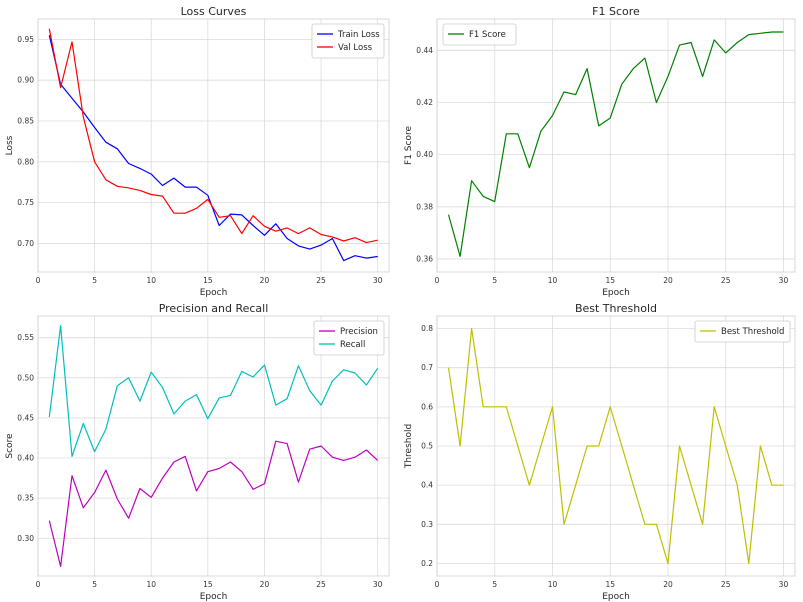 Image resolution: width=803 pixels, height=602 pixels. I want to click on x-tick-label: 10, so click(151, 280).